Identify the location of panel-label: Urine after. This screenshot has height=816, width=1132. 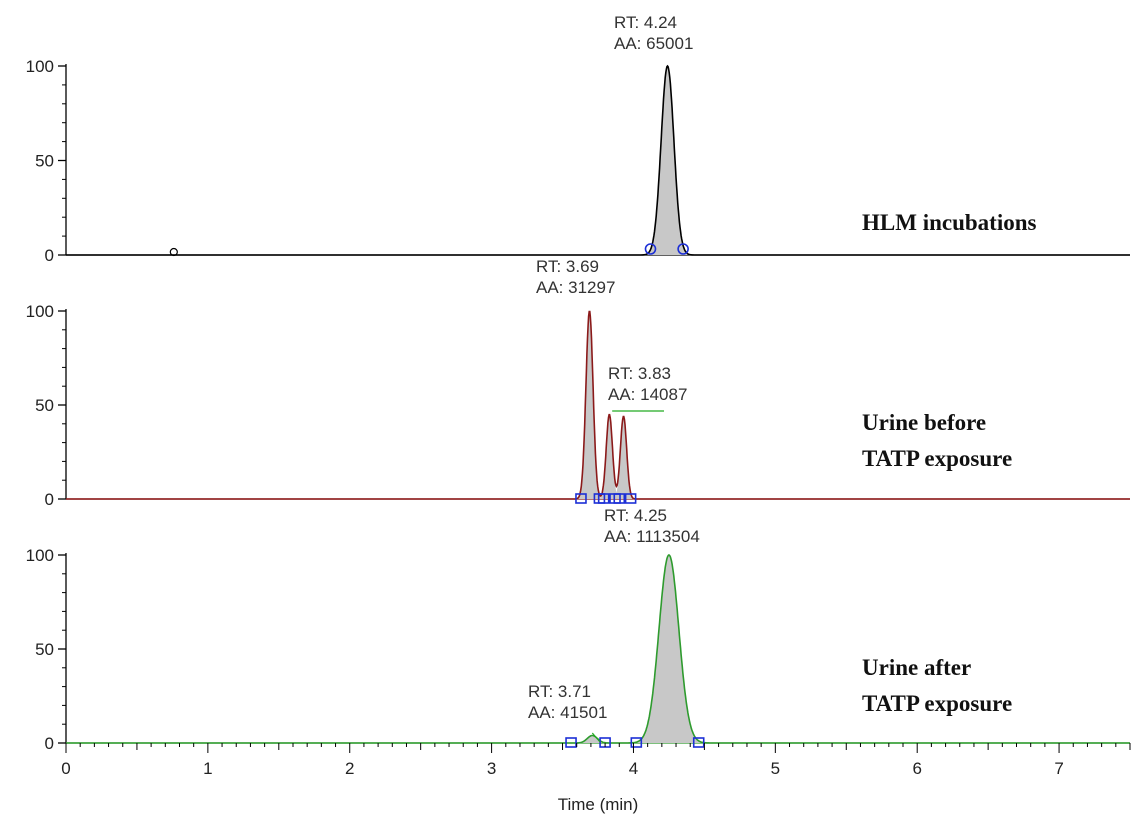
(916, 667).